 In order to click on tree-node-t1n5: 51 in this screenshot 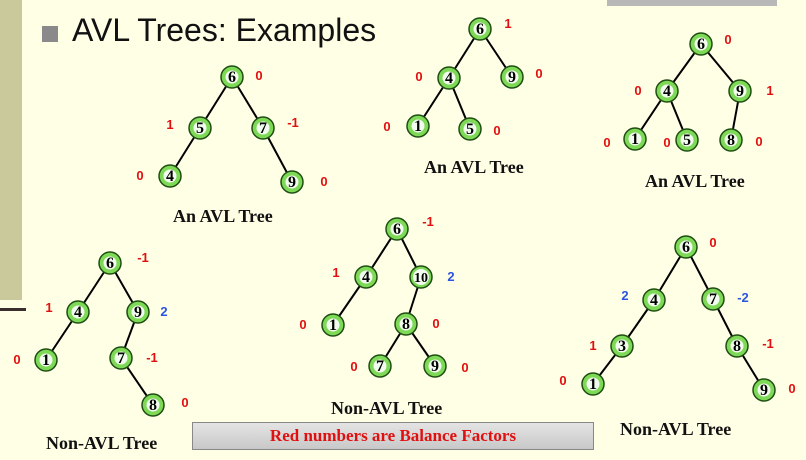, I will do `click(189, 128)`.